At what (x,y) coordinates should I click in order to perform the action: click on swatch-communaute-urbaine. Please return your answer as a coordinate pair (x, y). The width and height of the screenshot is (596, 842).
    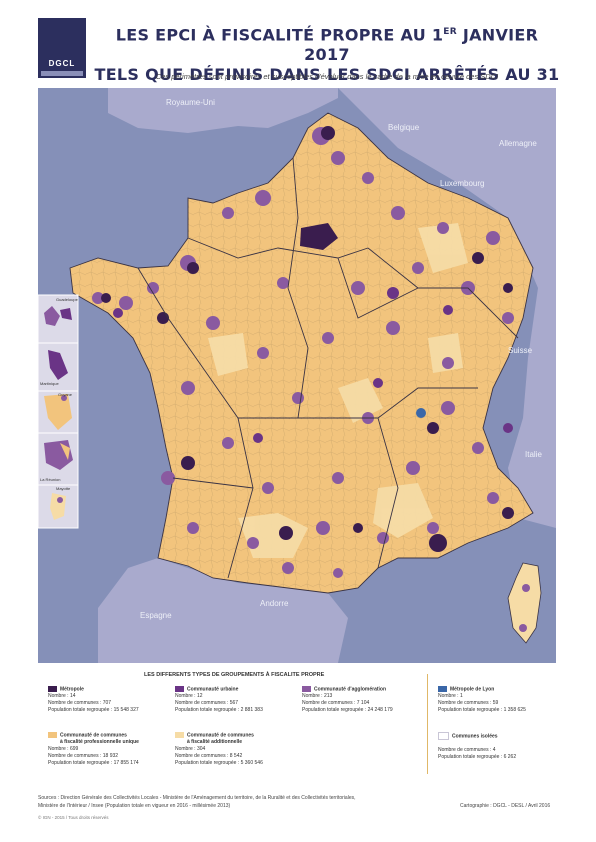
    Looking at the image, I should click on (179, 689).